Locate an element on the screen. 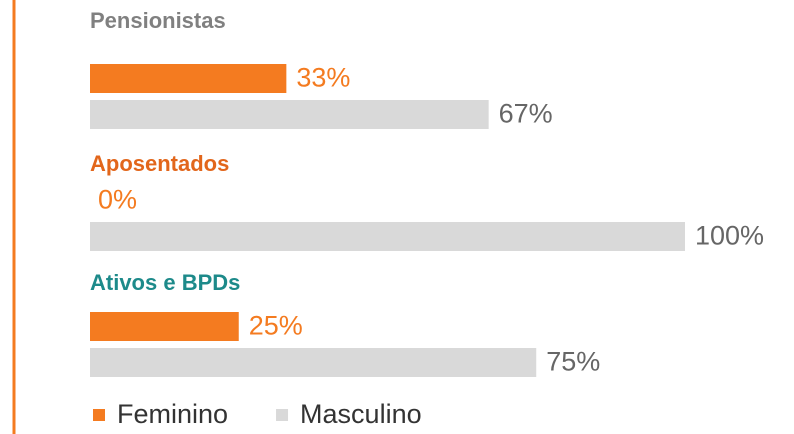 This screenshot has width=794, height=434. value-label: 0% is located at coordinates (117, 200).